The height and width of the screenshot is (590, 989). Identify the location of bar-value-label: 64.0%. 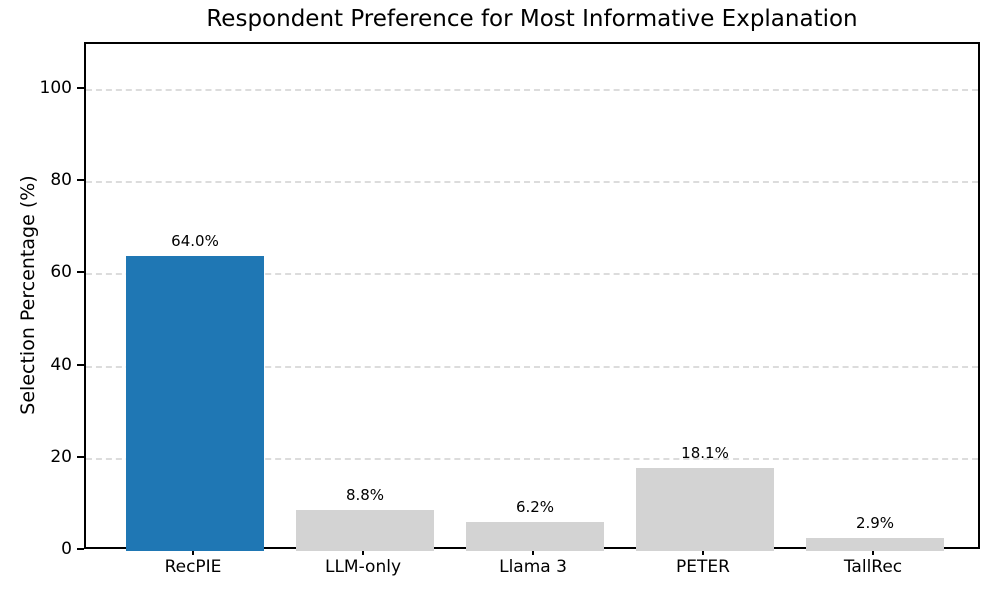
(195, 241).